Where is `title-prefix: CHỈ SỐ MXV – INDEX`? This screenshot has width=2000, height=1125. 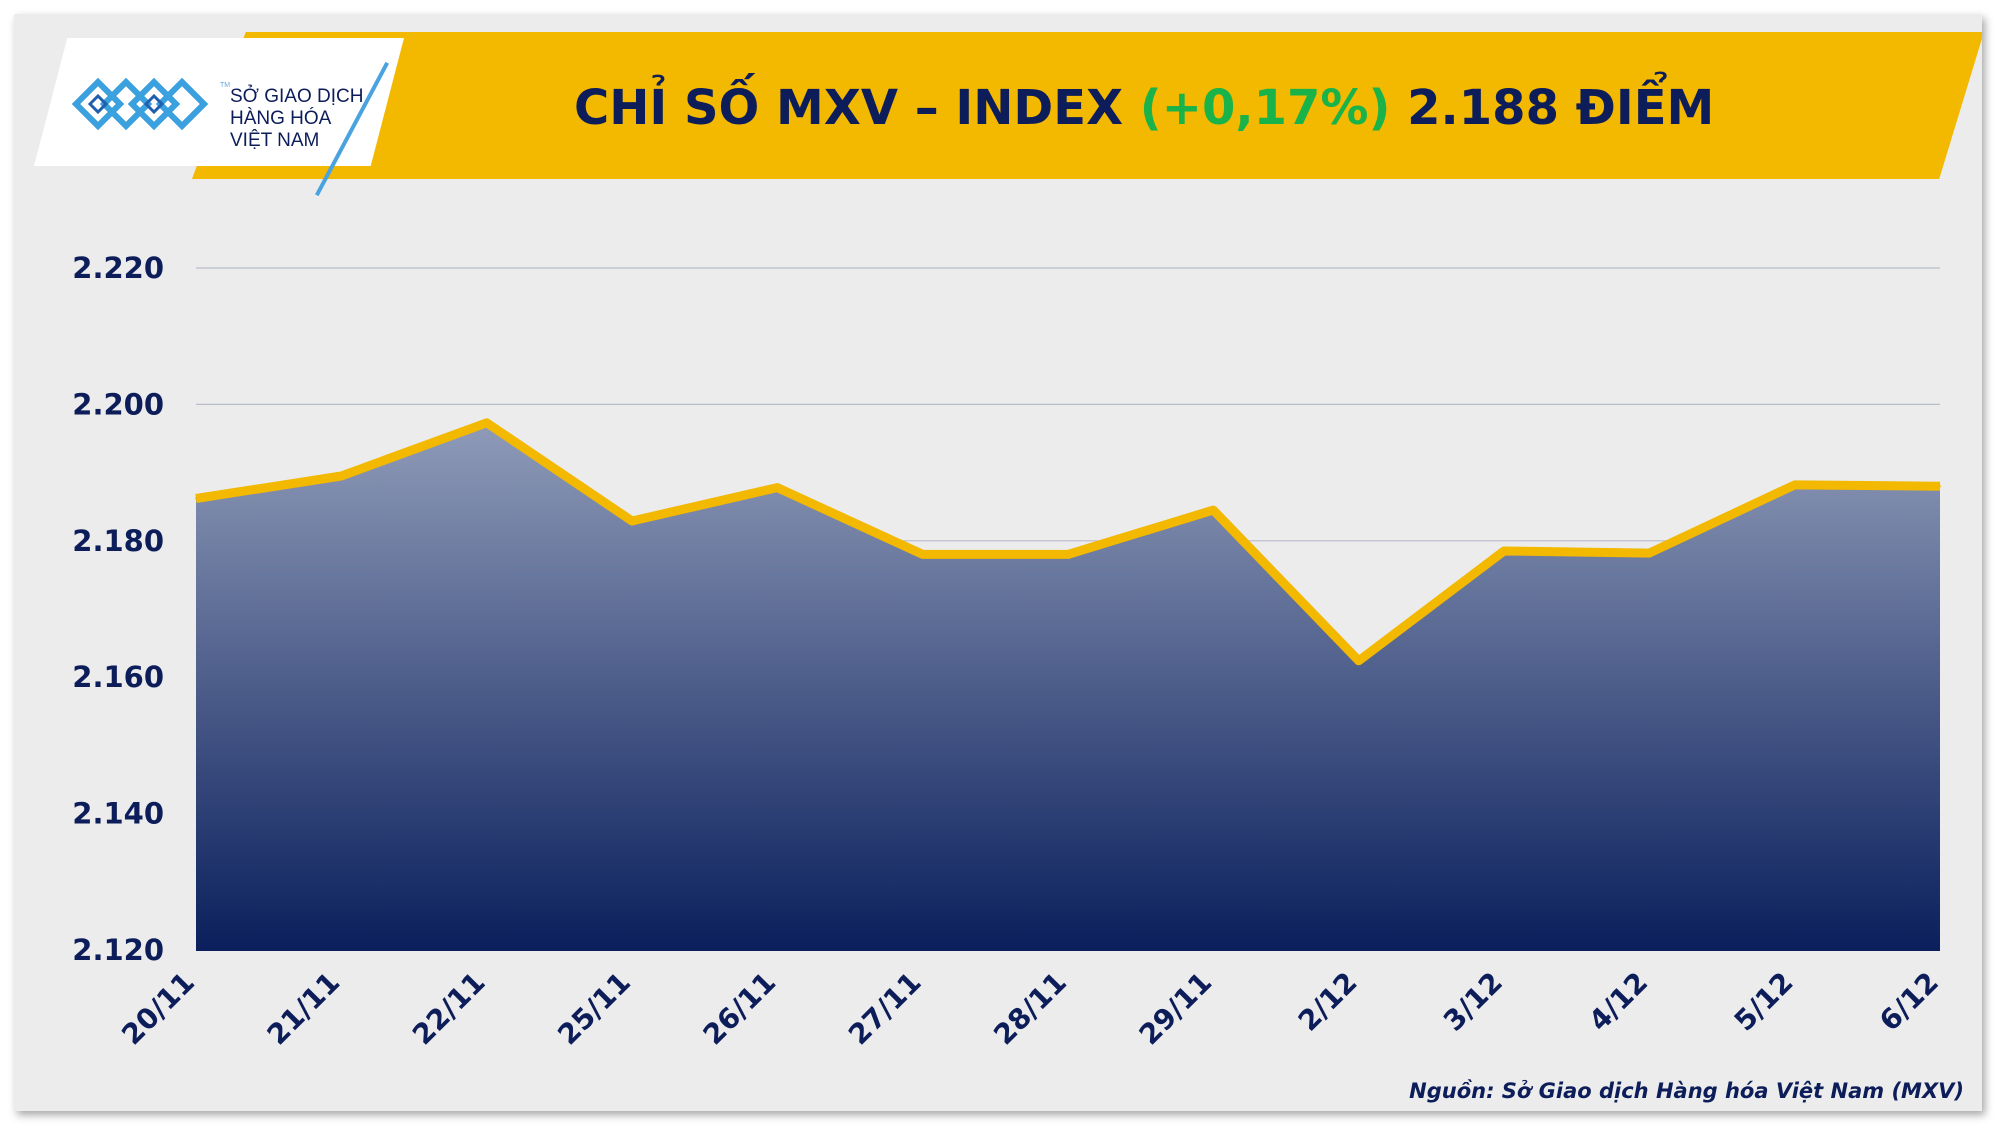
title-prefix: CHỈ SỐ MXV – INDEX is located at coordinates (849, 108).